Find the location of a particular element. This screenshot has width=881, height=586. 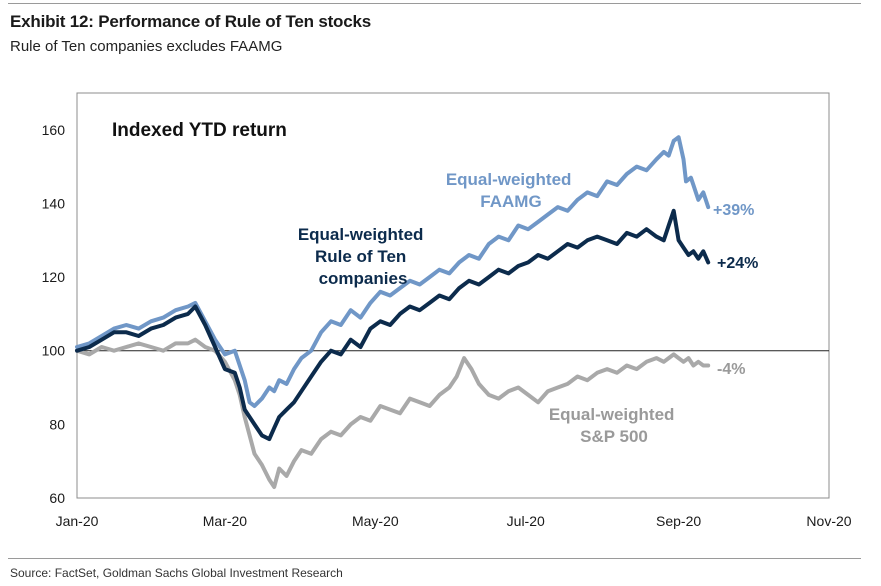

series-label-faamg: Equal-weighted FAAMG is located at coordinates (511, 190).